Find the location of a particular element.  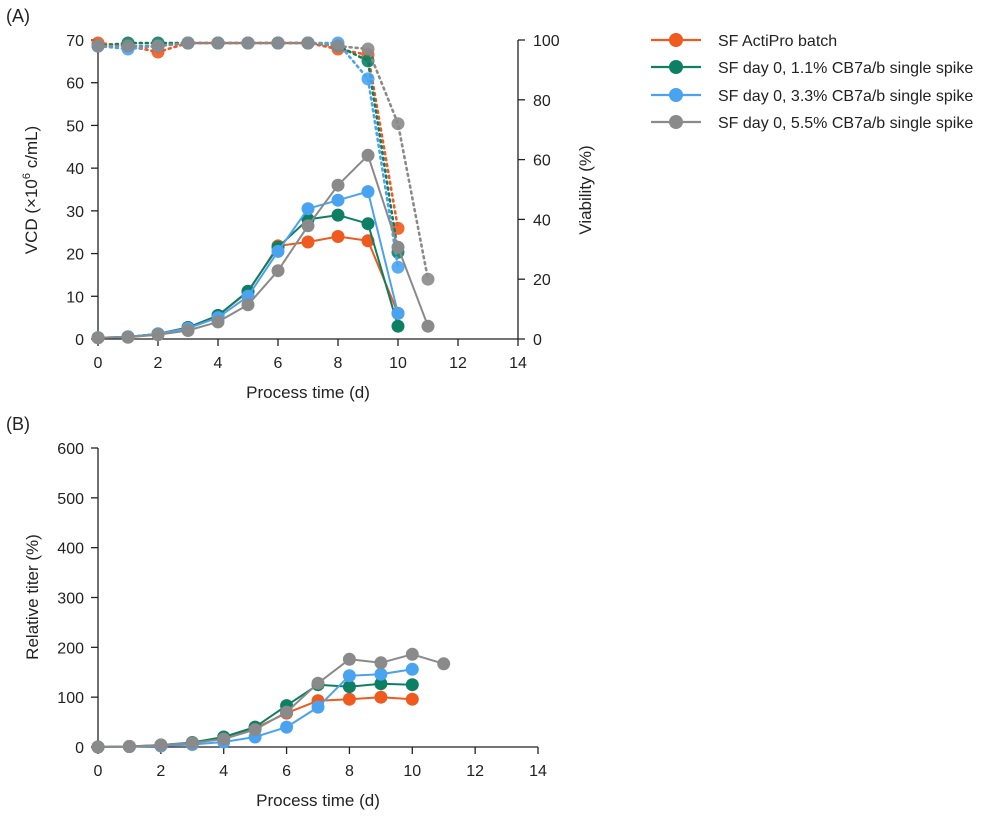

vcd-series-3-line is located at coordinates (263, 246).